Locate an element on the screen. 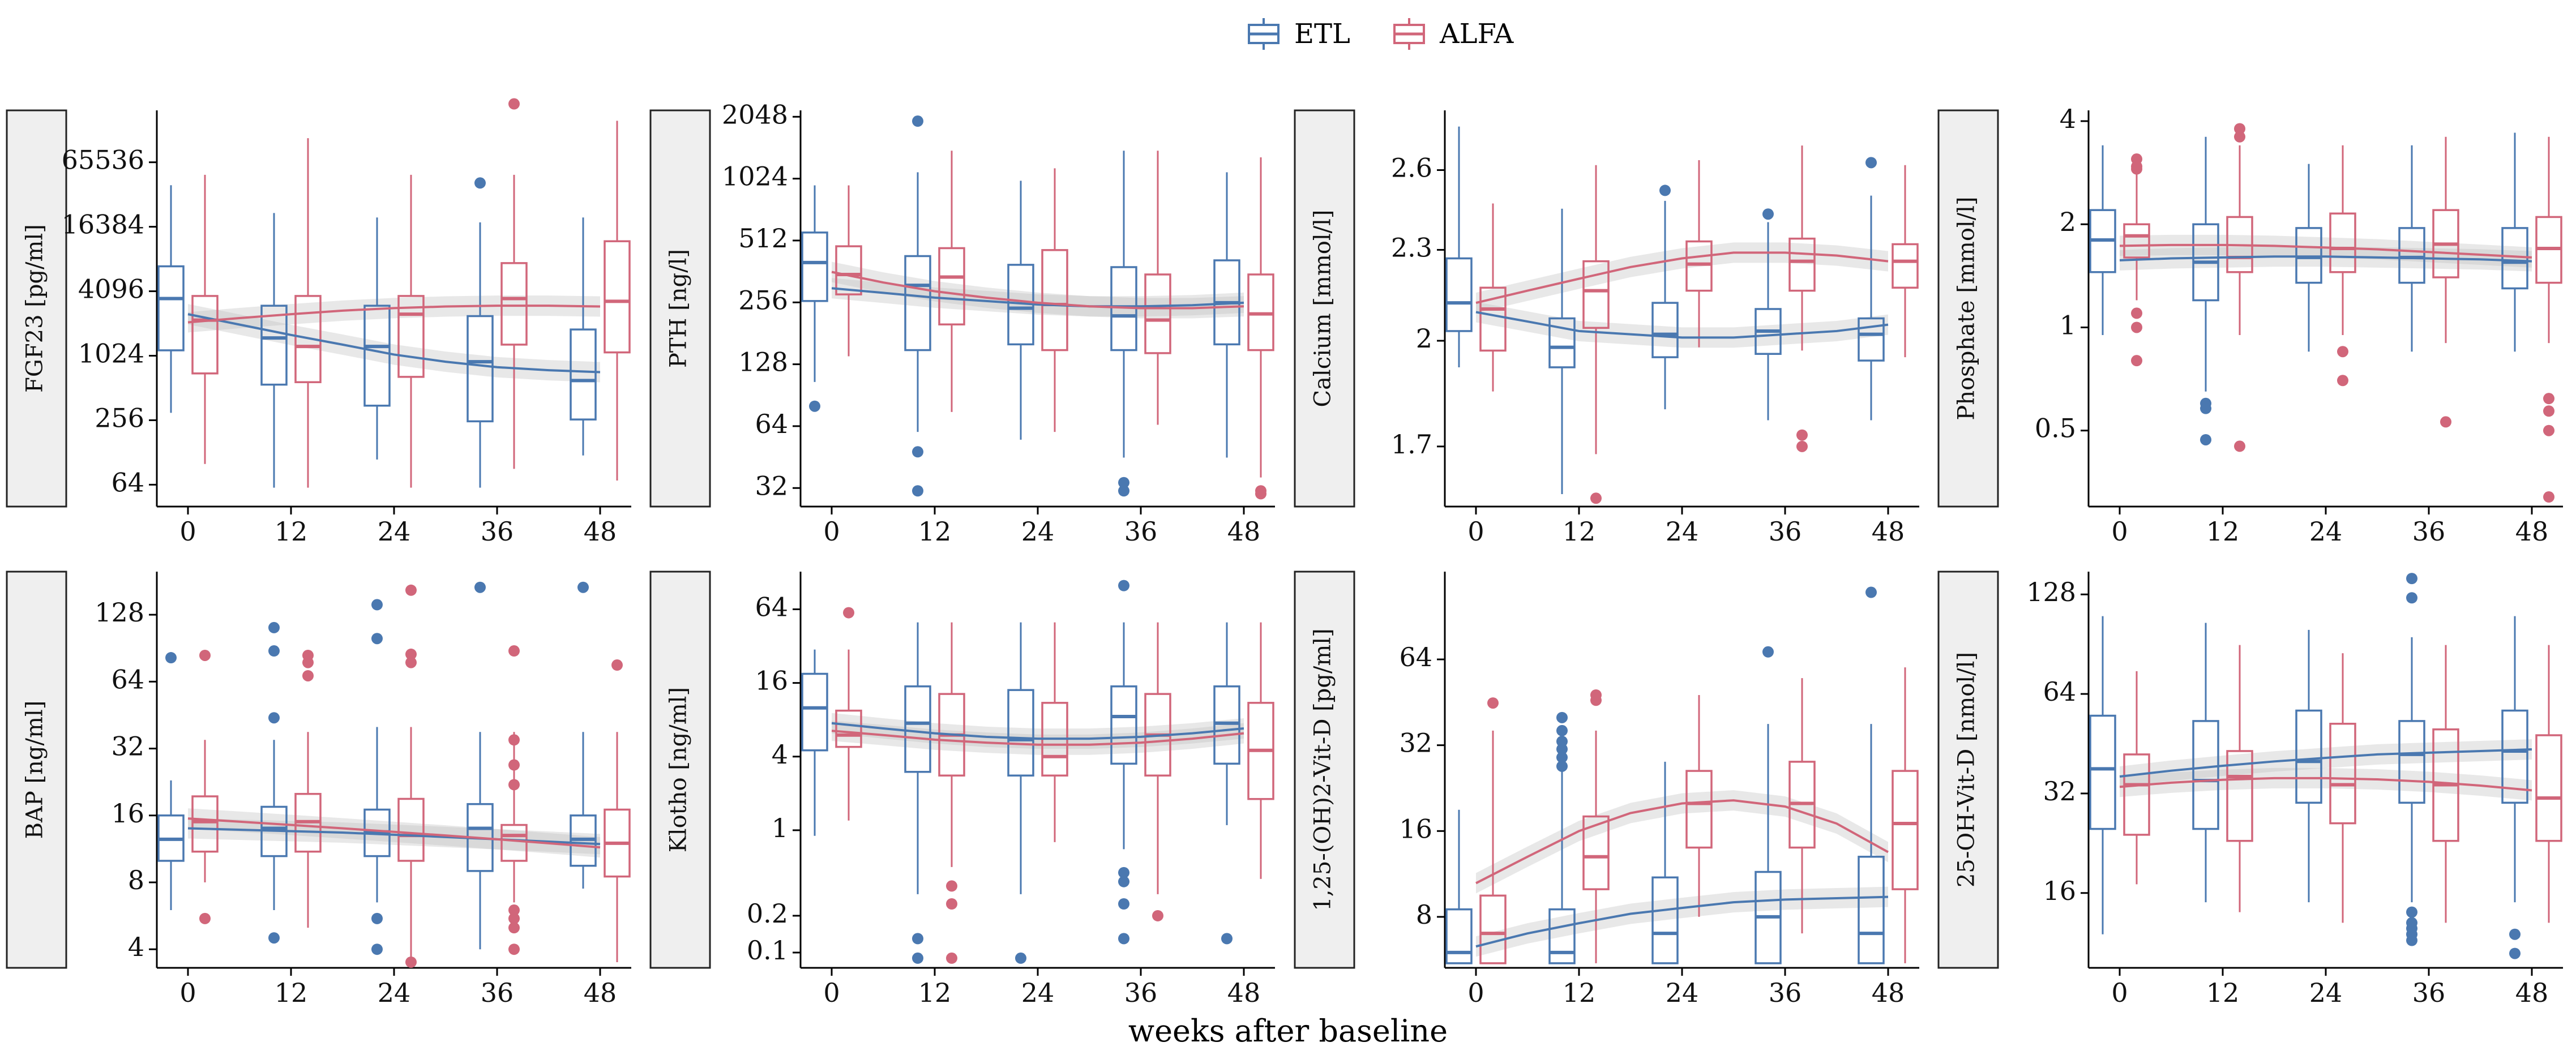 The image size is (2576, 1055). y-tick-label: 64 is located at coordinates (127, 482).